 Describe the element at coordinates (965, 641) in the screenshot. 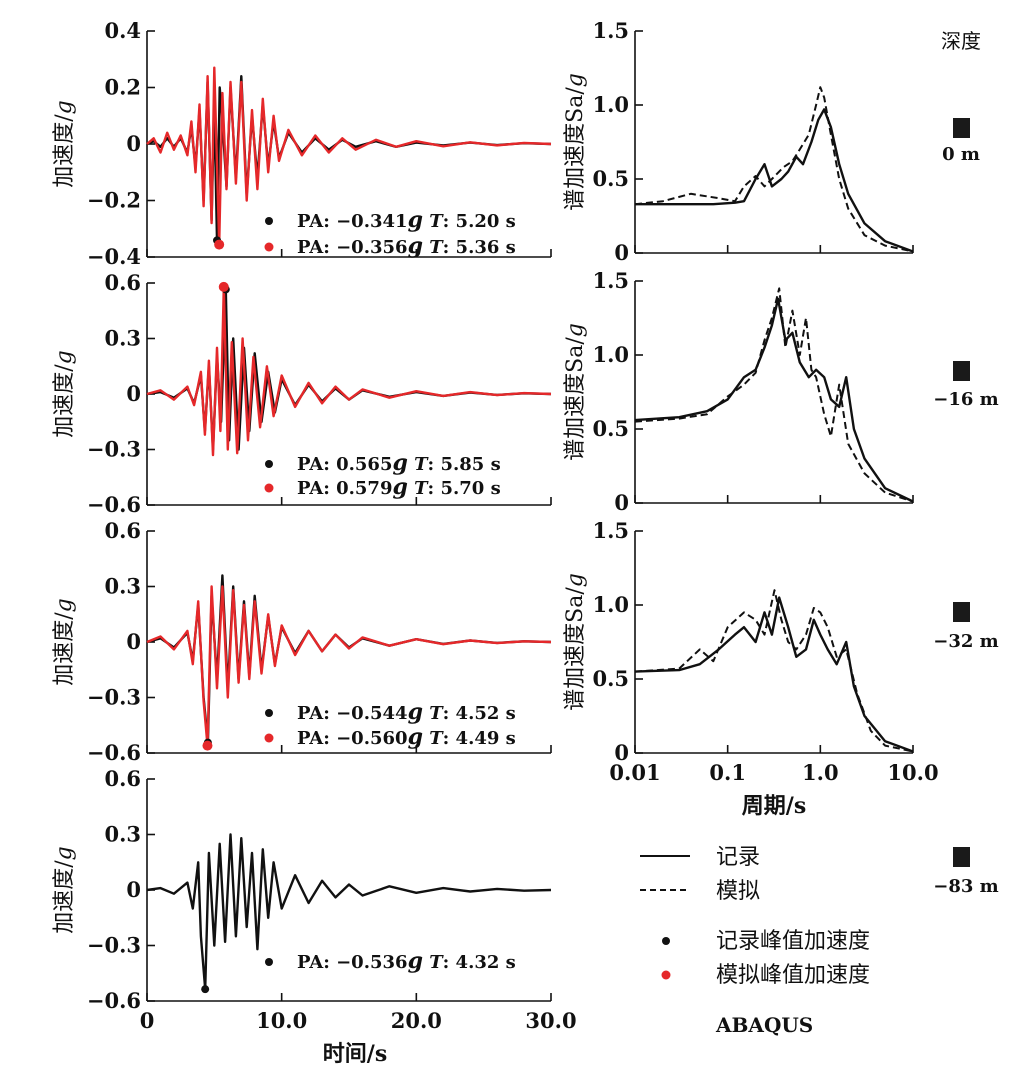

I see `depth-label: −32 m` at that location.